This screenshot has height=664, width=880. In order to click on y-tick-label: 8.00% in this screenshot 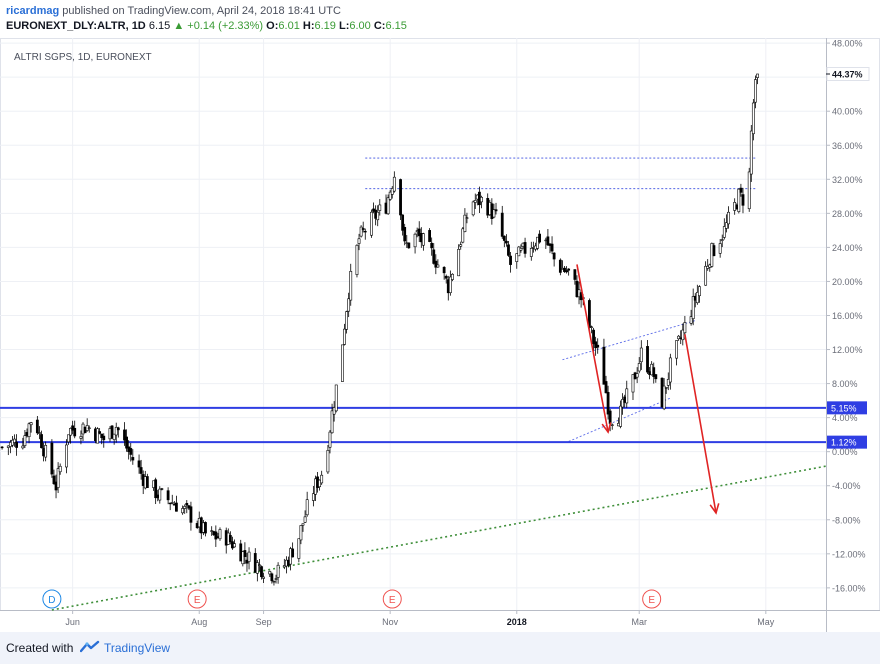, I will do `click(845, 384)`.